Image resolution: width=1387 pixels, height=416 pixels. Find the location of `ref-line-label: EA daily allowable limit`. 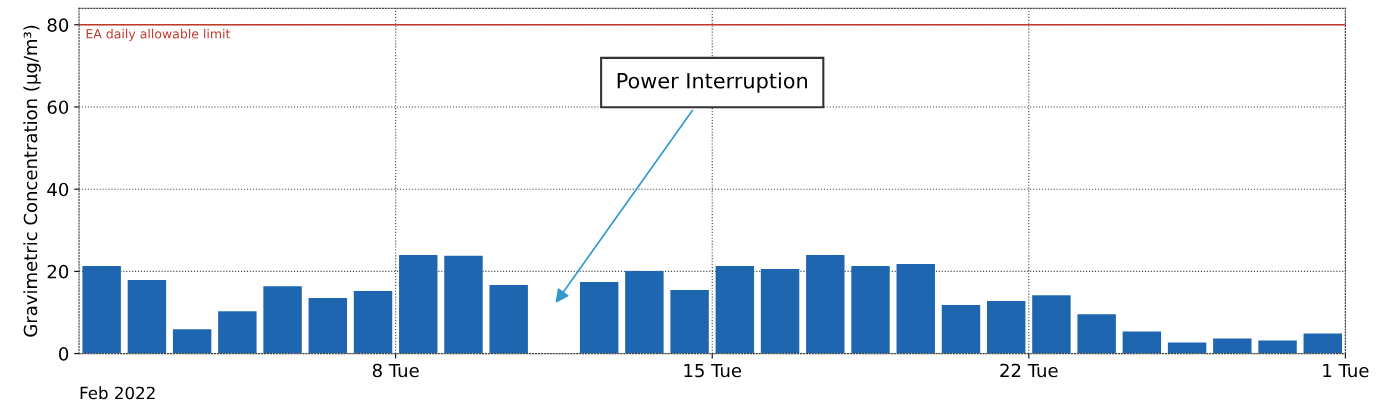

ref-line-label: EA daily allowable limit is located at coordinates (158, 34).